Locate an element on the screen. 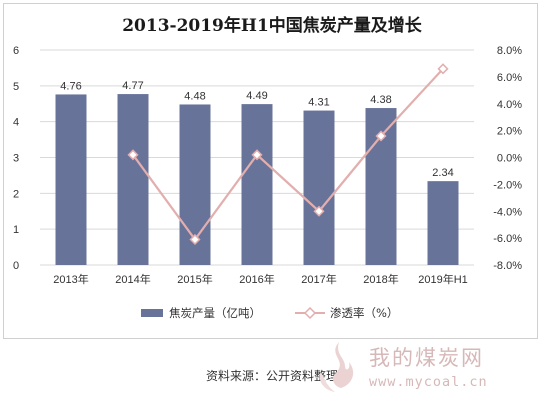 The width and height of the screenshot is (544, 404). left-axis-tick: 2 is located at coordinates (16, 194).